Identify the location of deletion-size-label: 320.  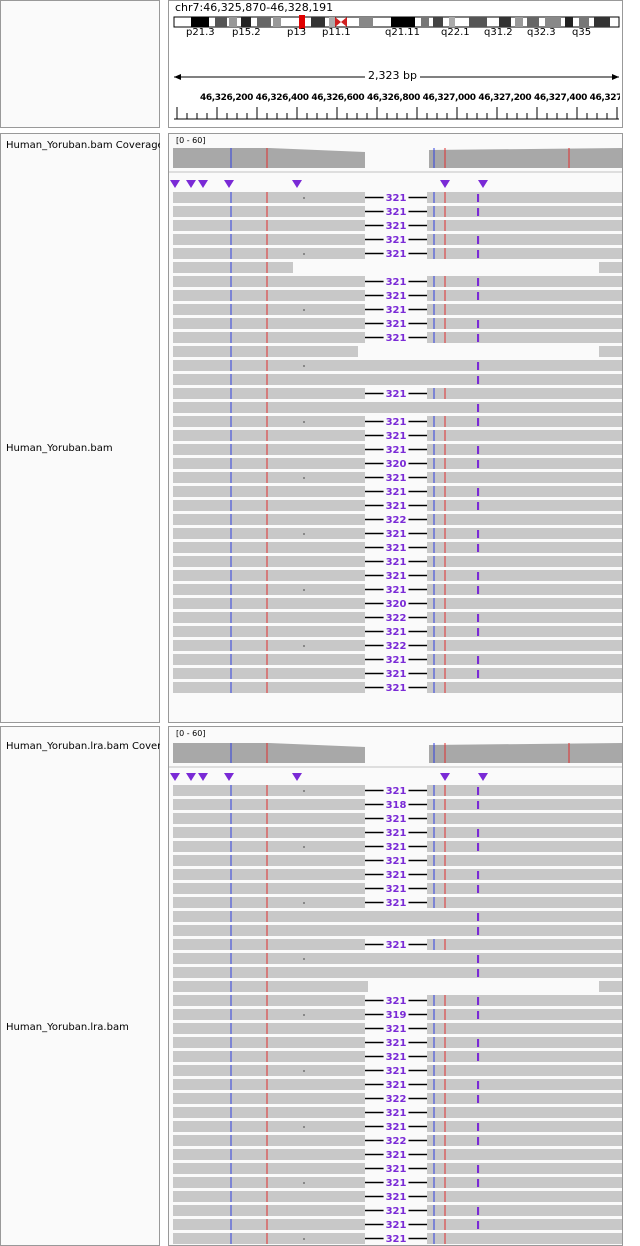
(396, 464).